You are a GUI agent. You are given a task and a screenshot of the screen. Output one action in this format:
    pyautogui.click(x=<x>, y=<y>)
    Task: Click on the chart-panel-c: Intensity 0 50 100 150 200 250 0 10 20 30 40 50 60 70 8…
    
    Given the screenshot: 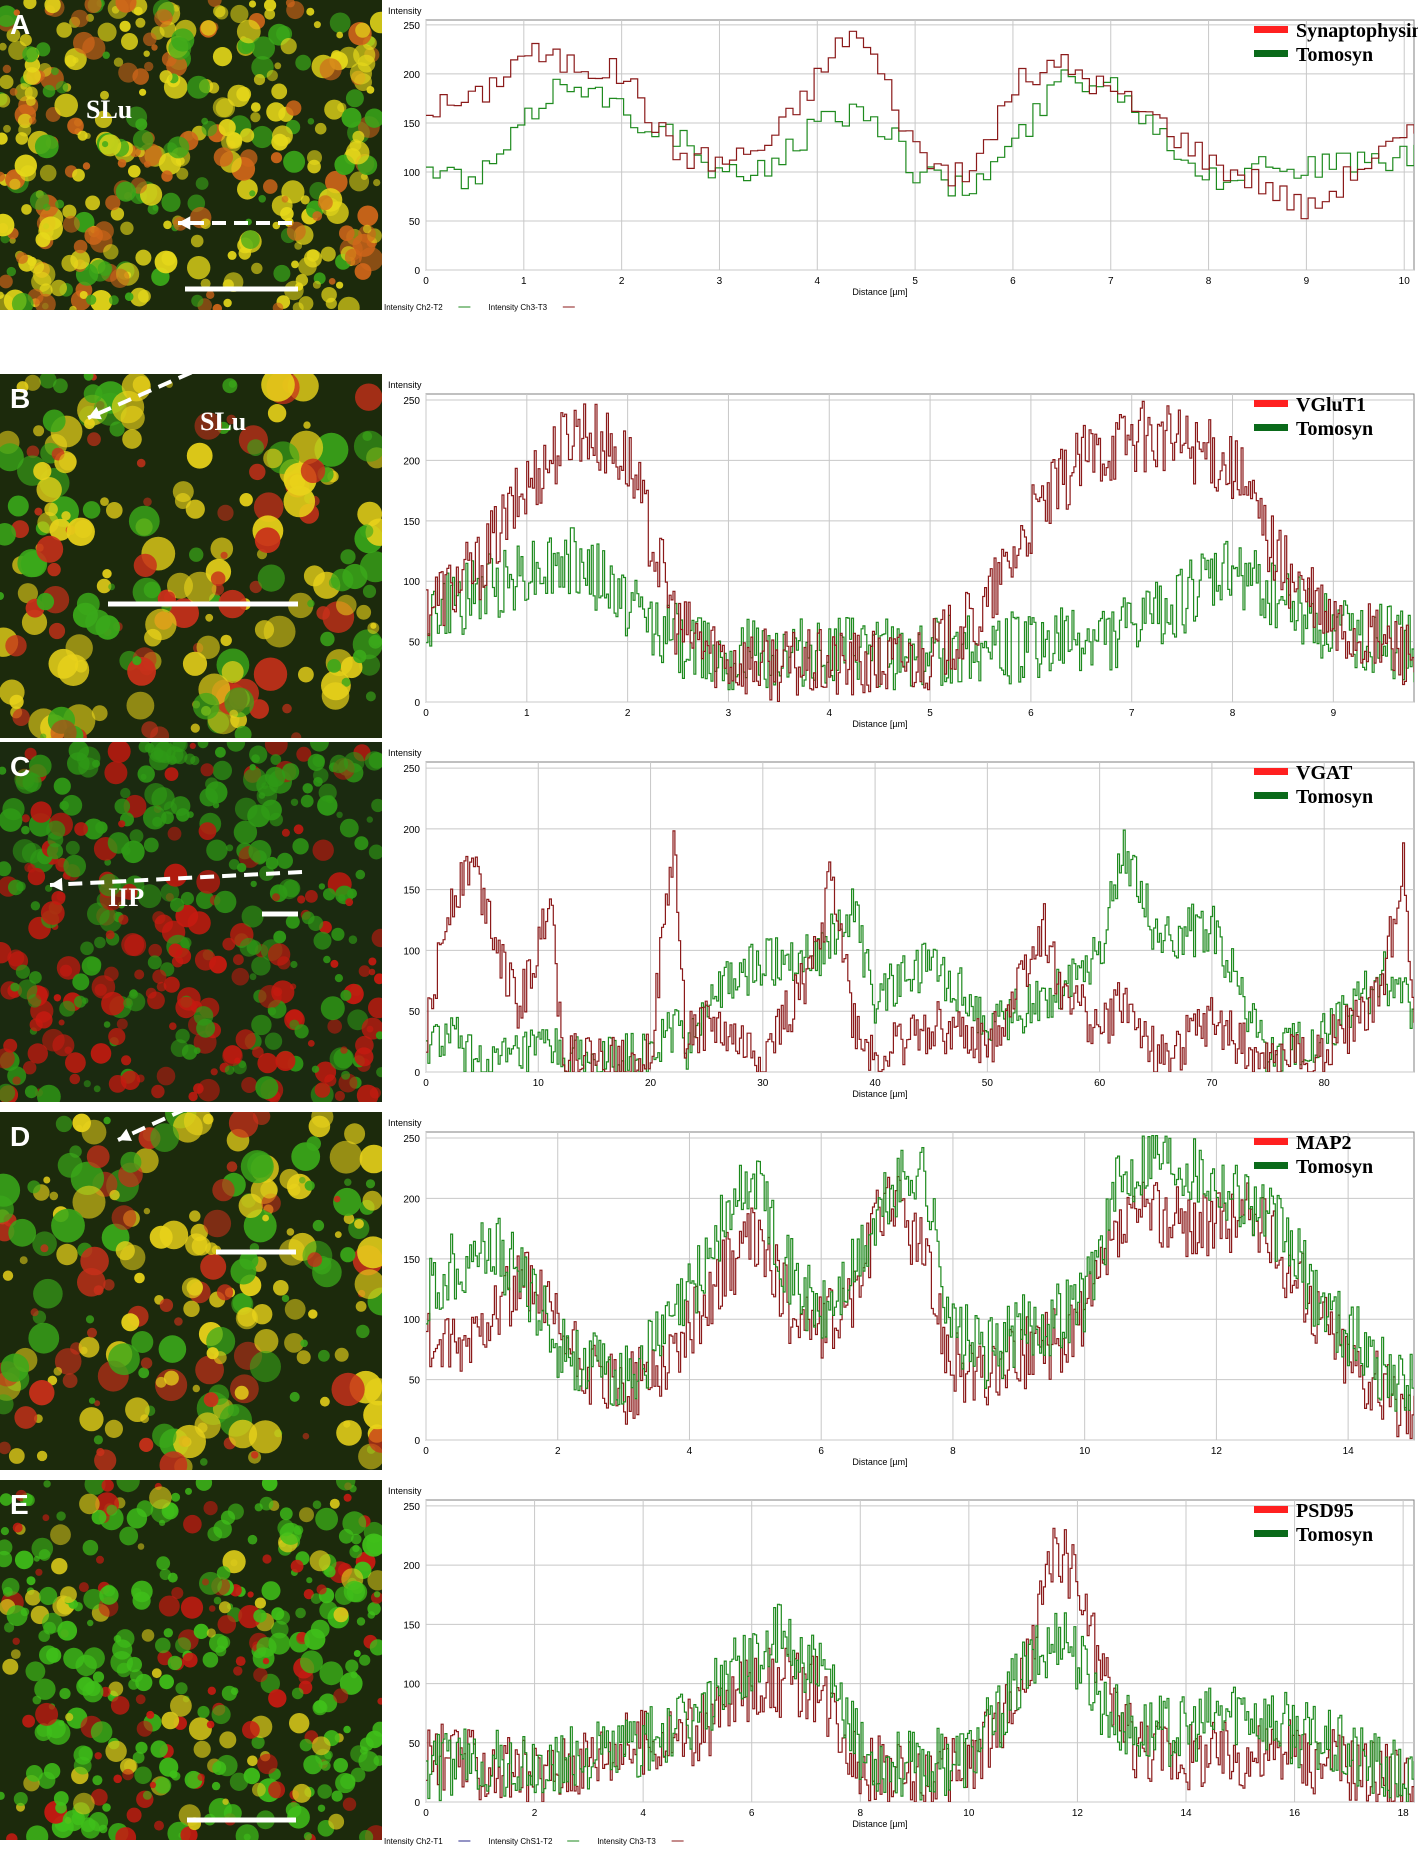 What is the action you would take?
    pyautogui.click(x=901, y=922)
    